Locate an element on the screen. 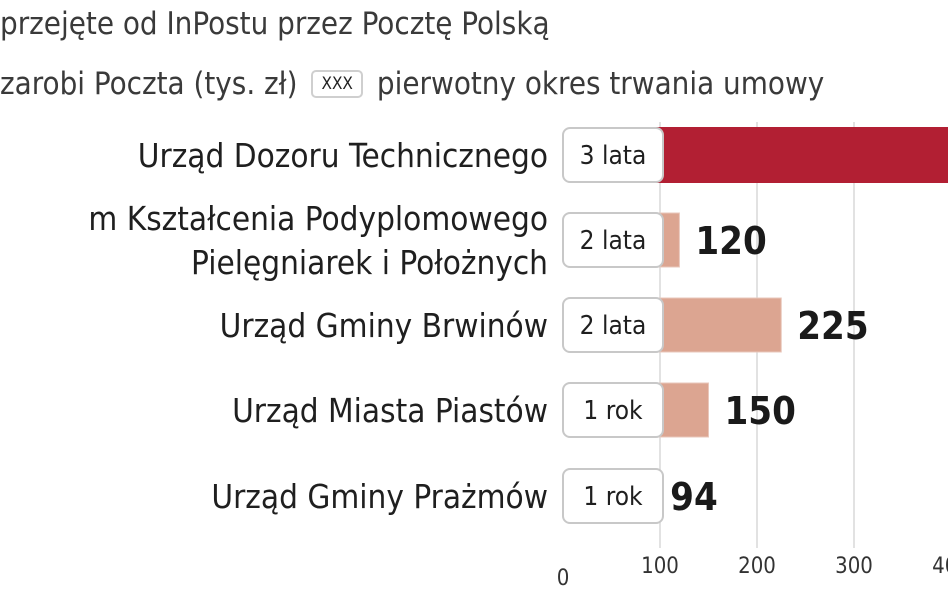  legend-duration-box: XXX is located at coordinates (337, 84).